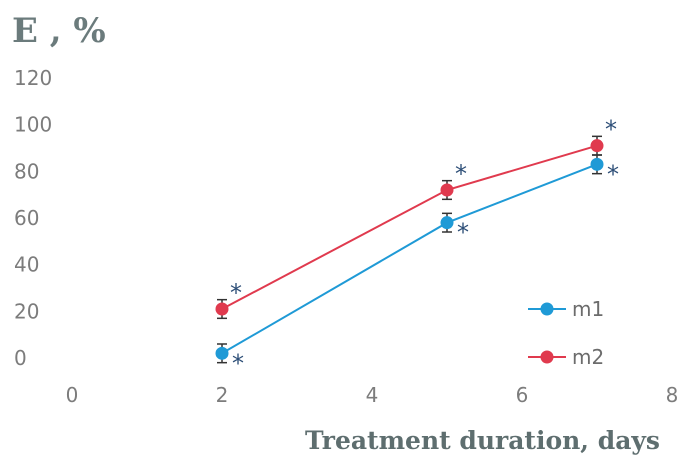  Describe the element at coordinates (72, 395) in the screenshot. I see `x-tick-label: 0` at that location.